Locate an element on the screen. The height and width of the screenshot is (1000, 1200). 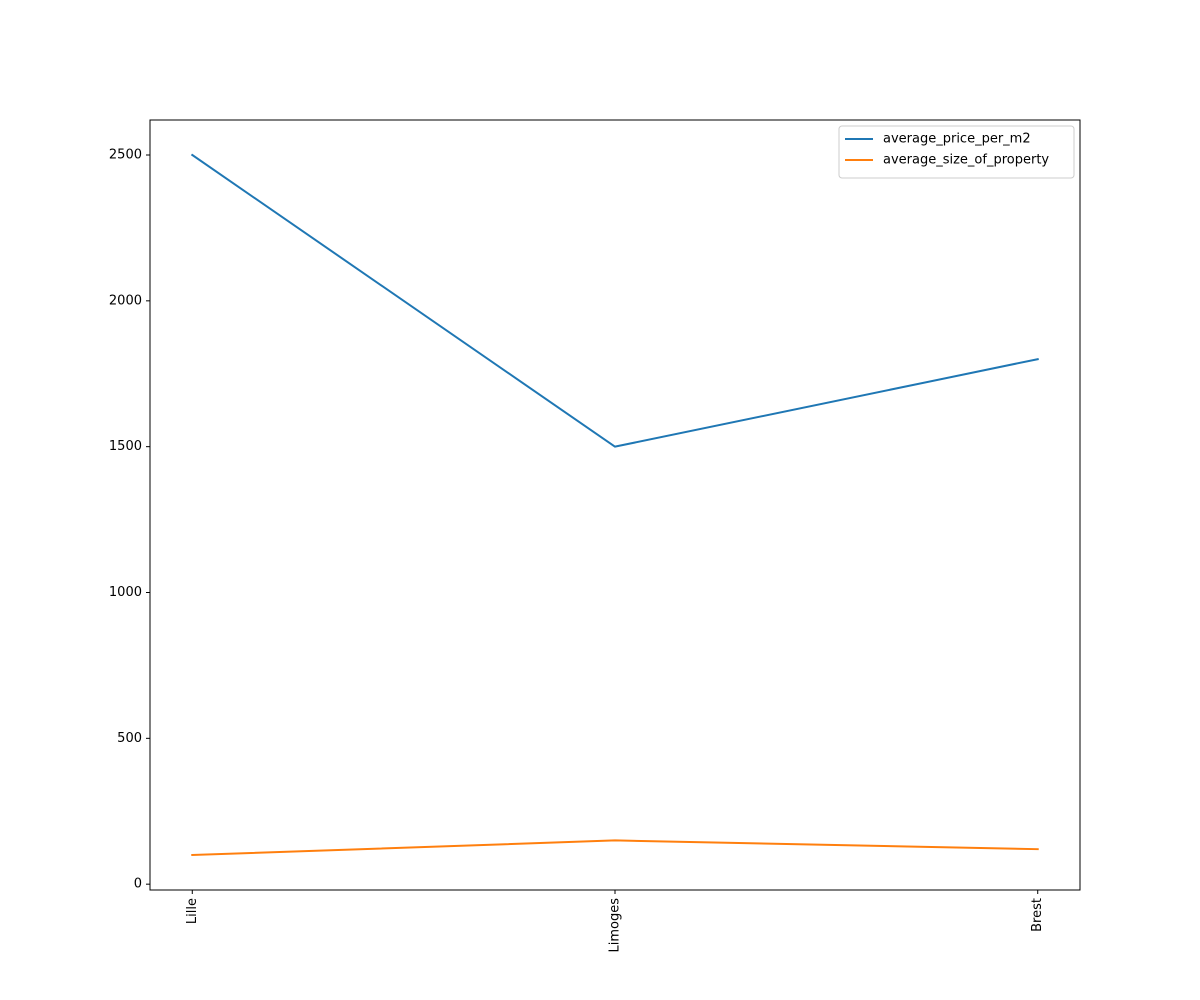
y-tick-label: 1000 is located at coordinates (125, 592).